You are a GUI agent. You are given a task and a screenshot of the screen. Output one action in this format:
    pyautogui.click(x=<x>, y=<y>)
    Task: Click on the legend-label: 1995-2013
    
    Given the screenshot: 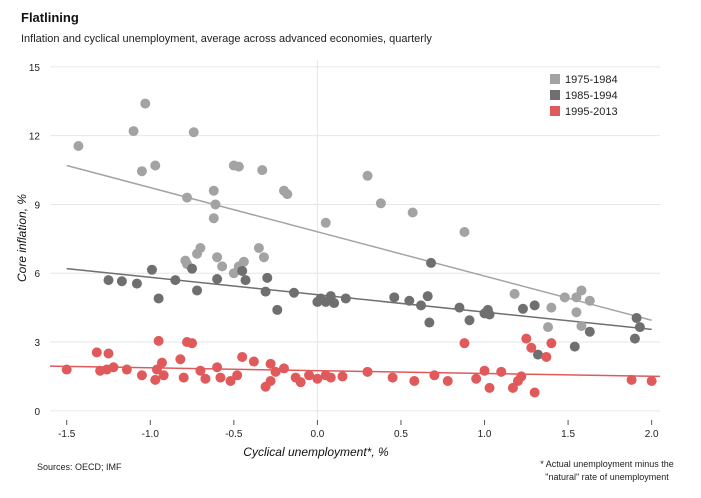 What is the action you would take?
    pyautogui.click(x=591, y=112)
    